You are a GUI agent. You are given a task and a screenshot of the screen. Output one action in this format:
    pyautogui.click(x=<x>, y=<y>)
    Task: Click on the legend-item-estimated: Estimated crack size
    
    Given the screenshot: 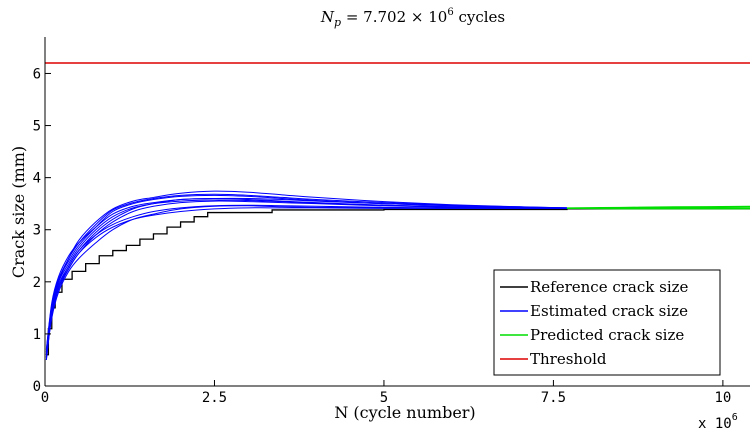 What is the action you would take?
    pyautogui.click(x=594, y=311)
    